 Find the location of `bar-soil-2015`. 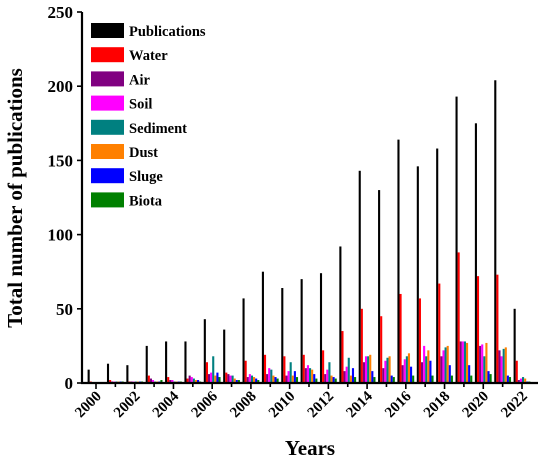

bar-soil-2015 is located at coordinates (385, 371).